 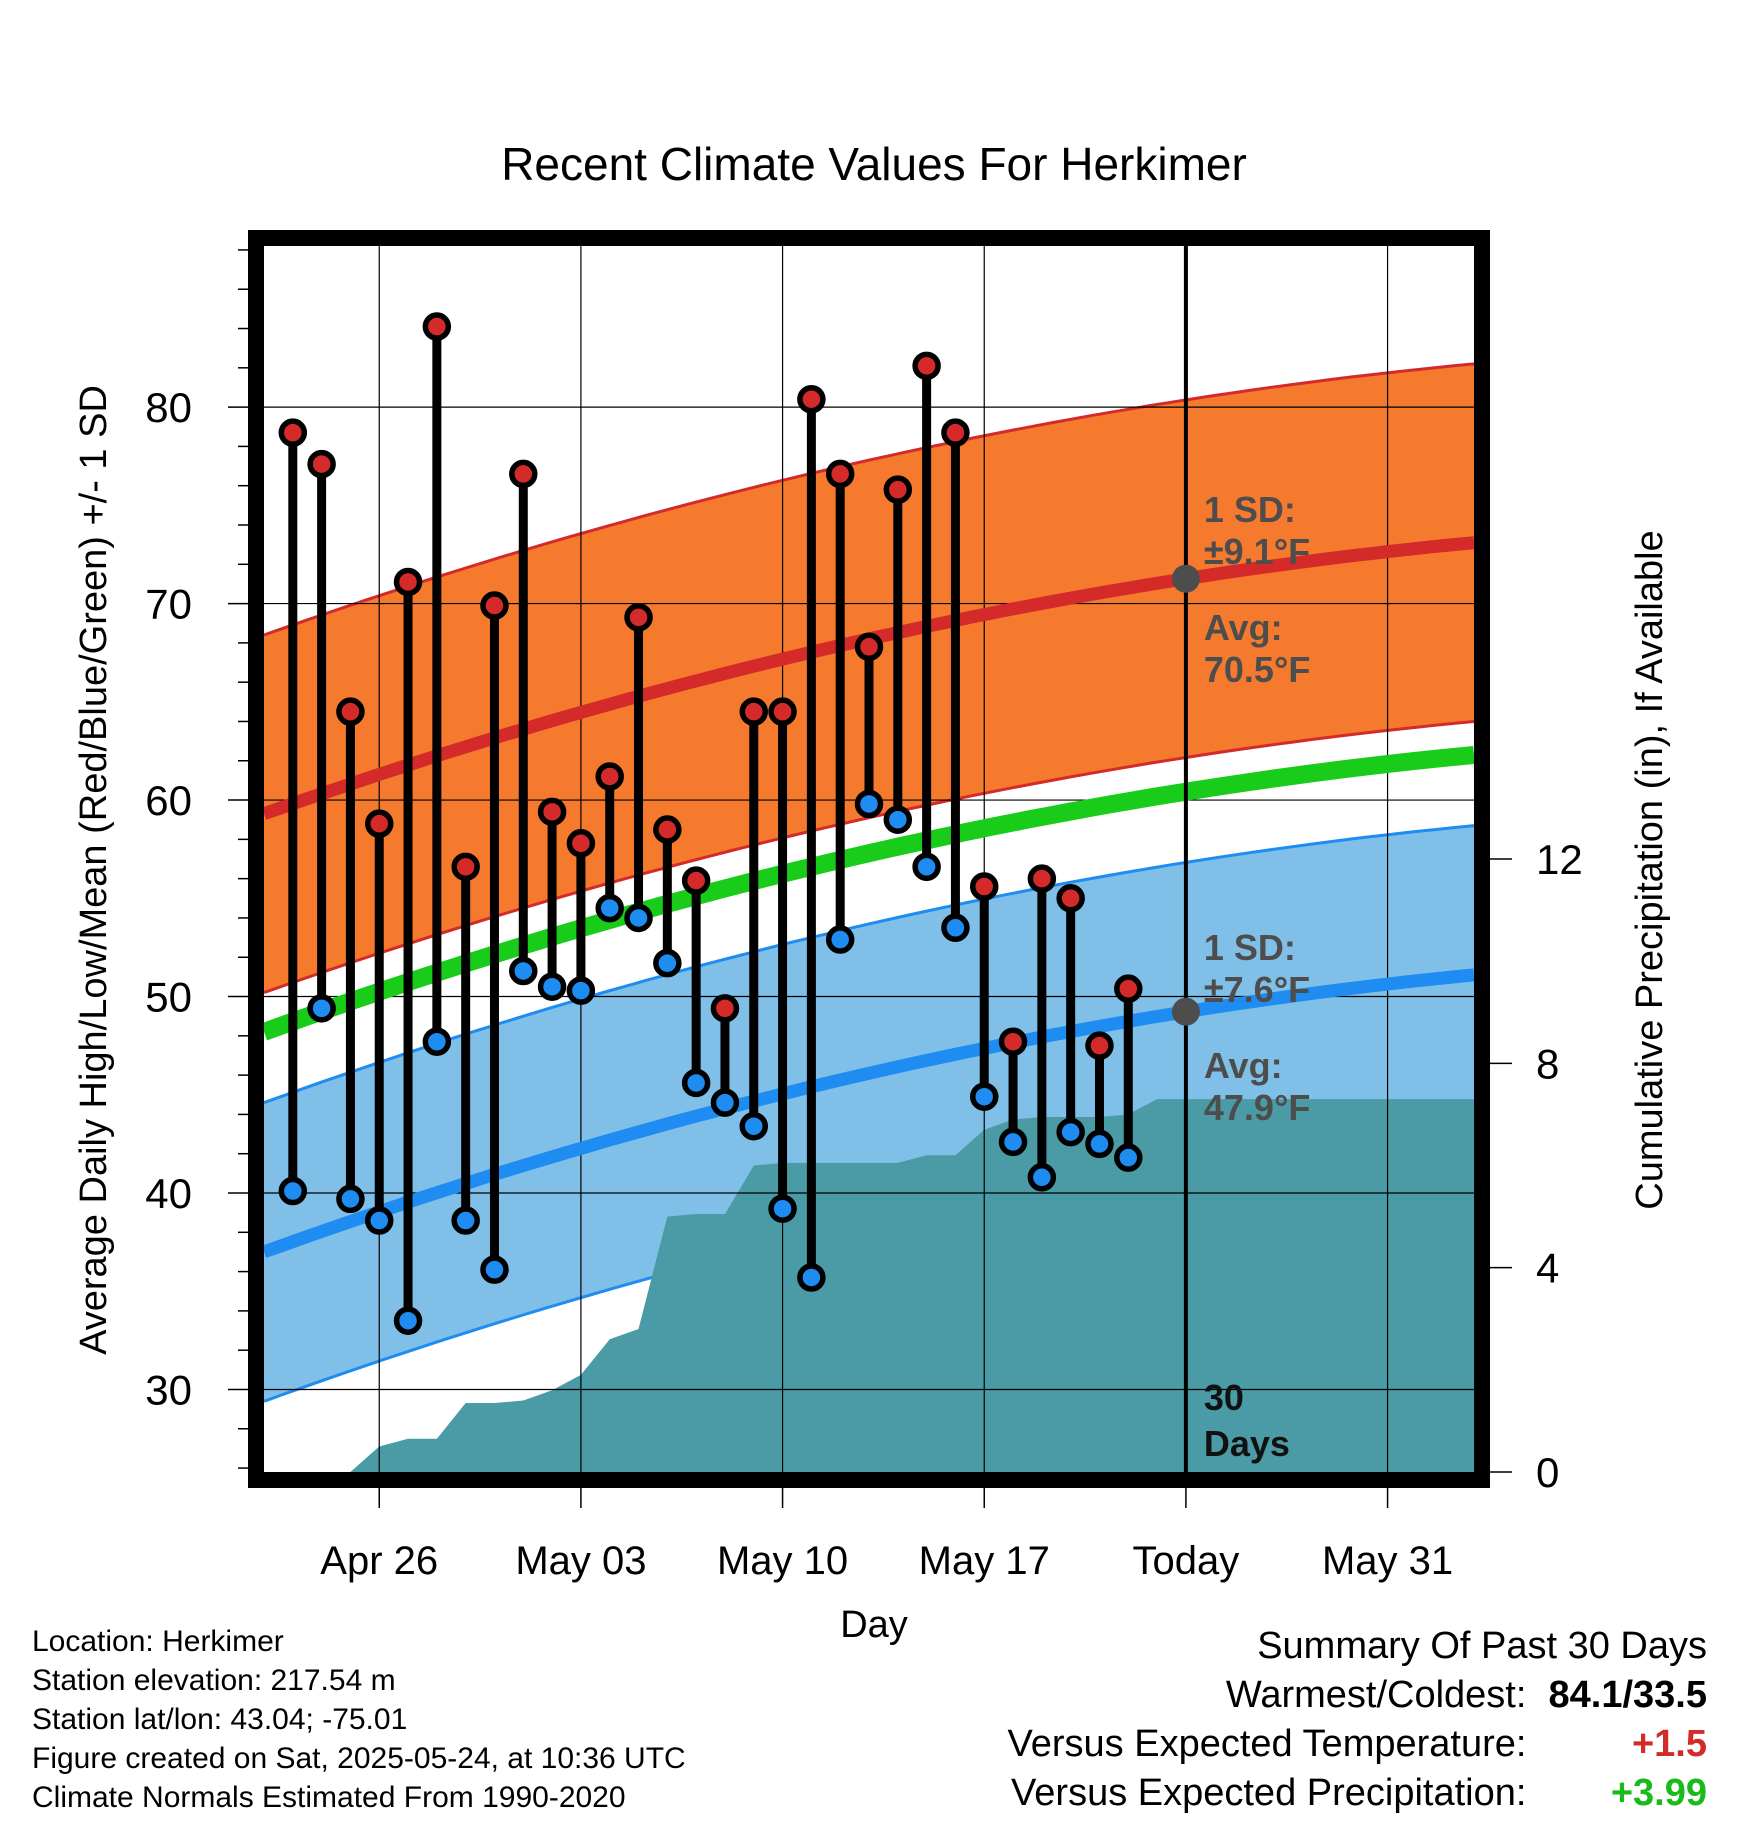 What do you see at coordinates (869, 499) in the screenshot?
I see `high-band-upper-edge` at bounding box center [869, 499].